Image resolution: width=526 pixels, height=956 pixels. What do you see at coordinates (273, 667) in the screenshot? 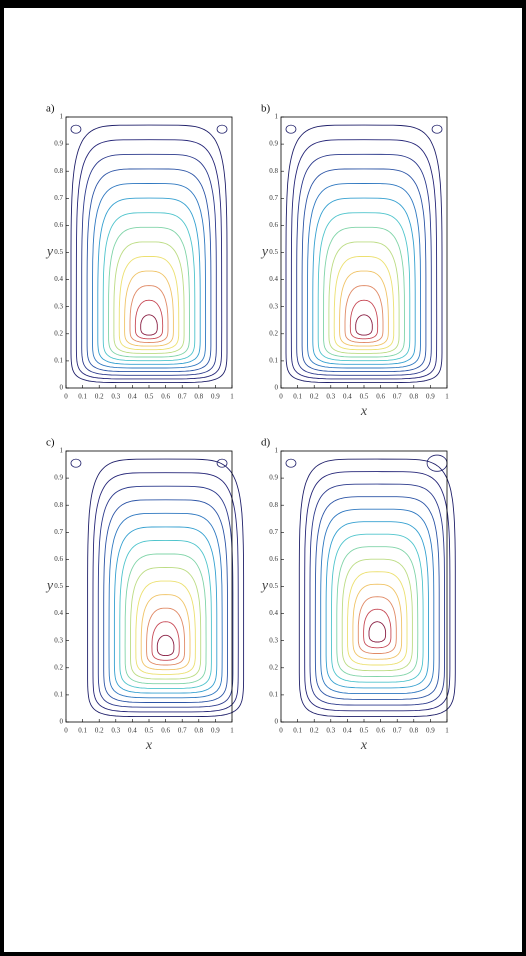
I see `y-tick-label: 0.2` at bounding box center [273, 667].